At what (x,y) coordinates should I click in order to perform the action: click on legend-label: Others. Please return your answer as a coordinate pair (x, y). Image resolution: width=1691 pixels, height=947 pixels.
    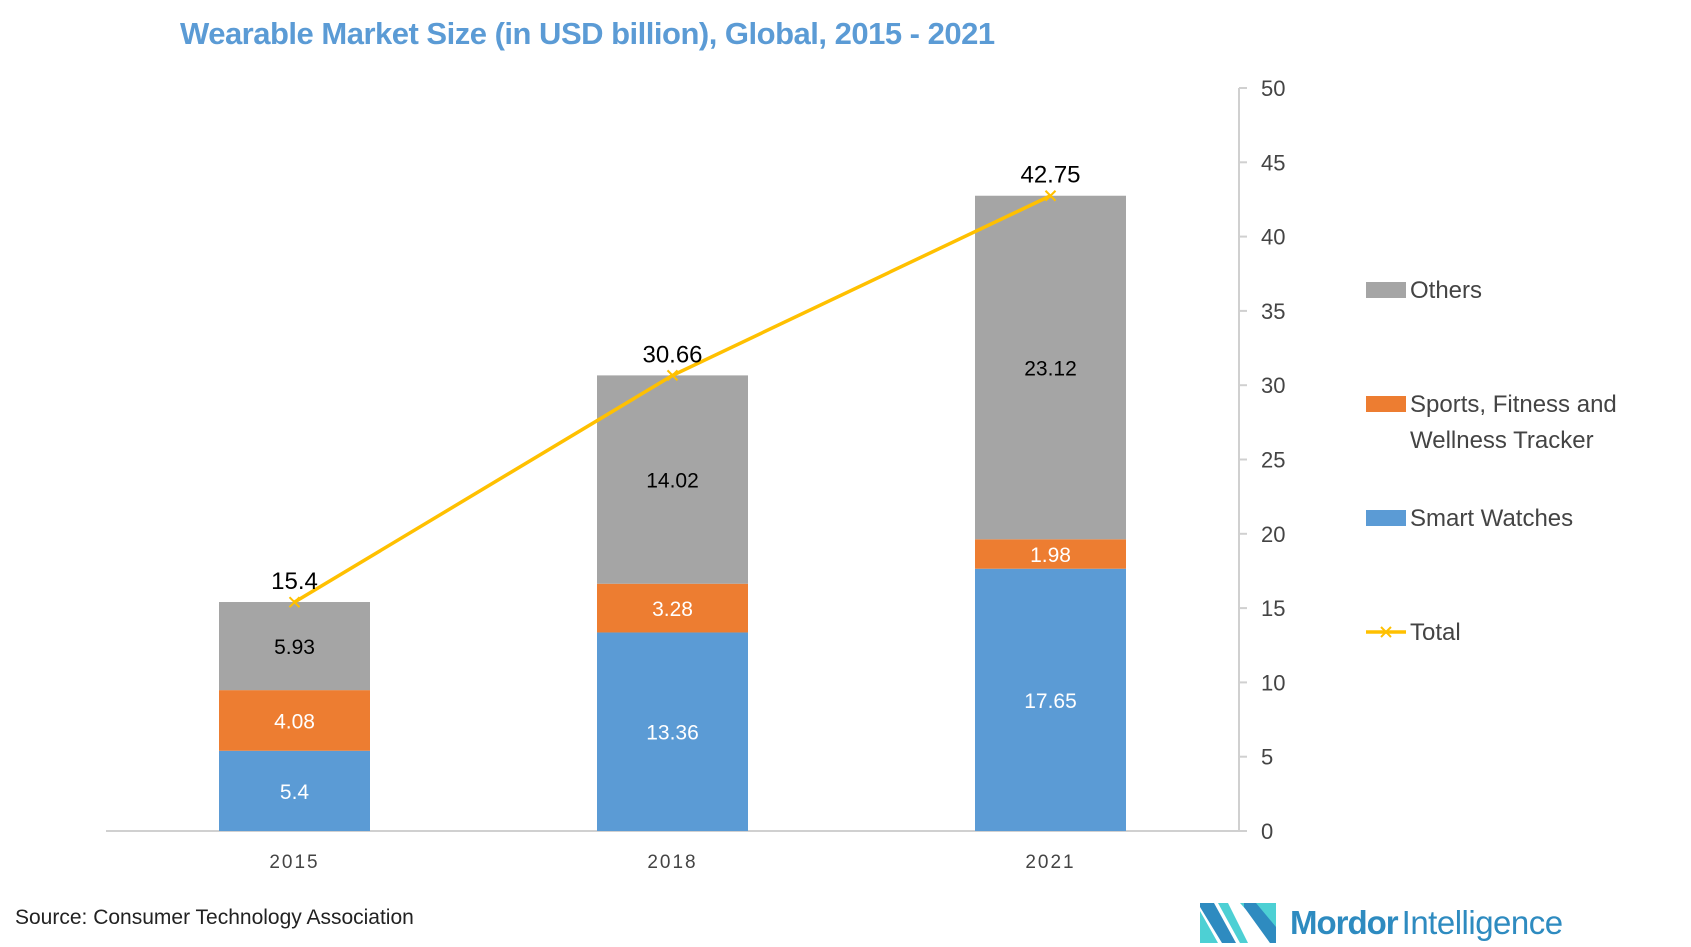
    Looking at the image, I should click on (1446, 290).